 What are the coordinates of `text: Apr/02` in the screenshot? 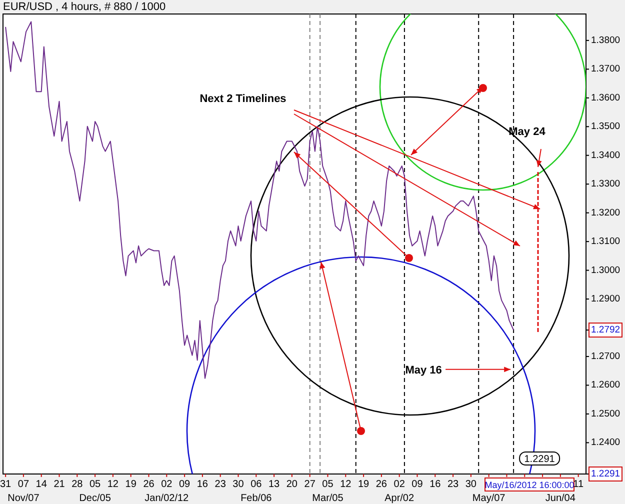 It's located at (399, 498).